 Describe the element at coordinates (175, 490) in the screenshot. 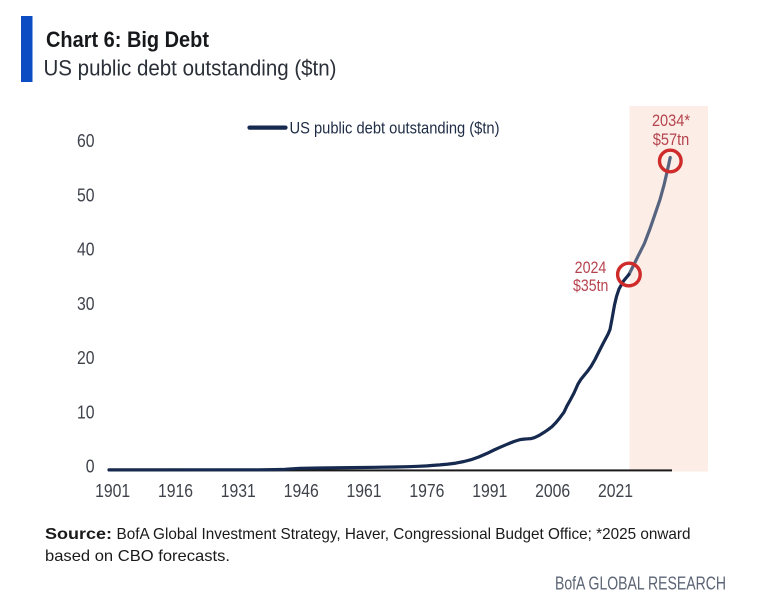

I see `svg-text: 1916` at that location.